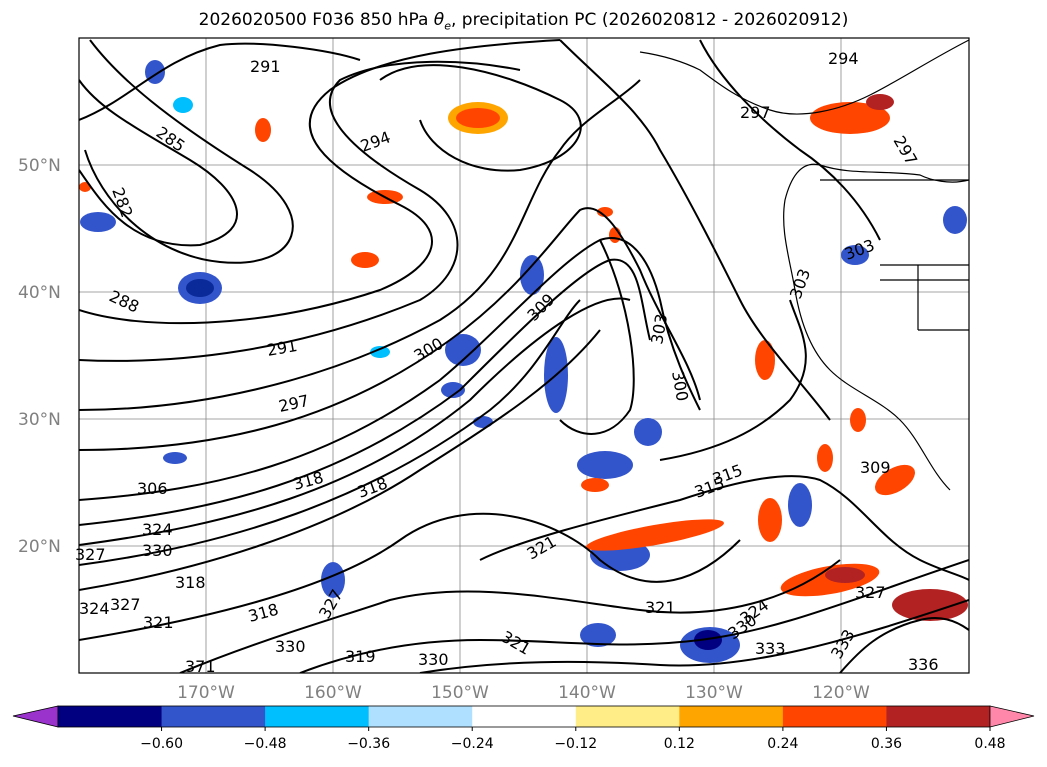 Image resolution: width=1047 pixels, height=767 pixels. I want to click on colorbar-cells, so click(524, 716).